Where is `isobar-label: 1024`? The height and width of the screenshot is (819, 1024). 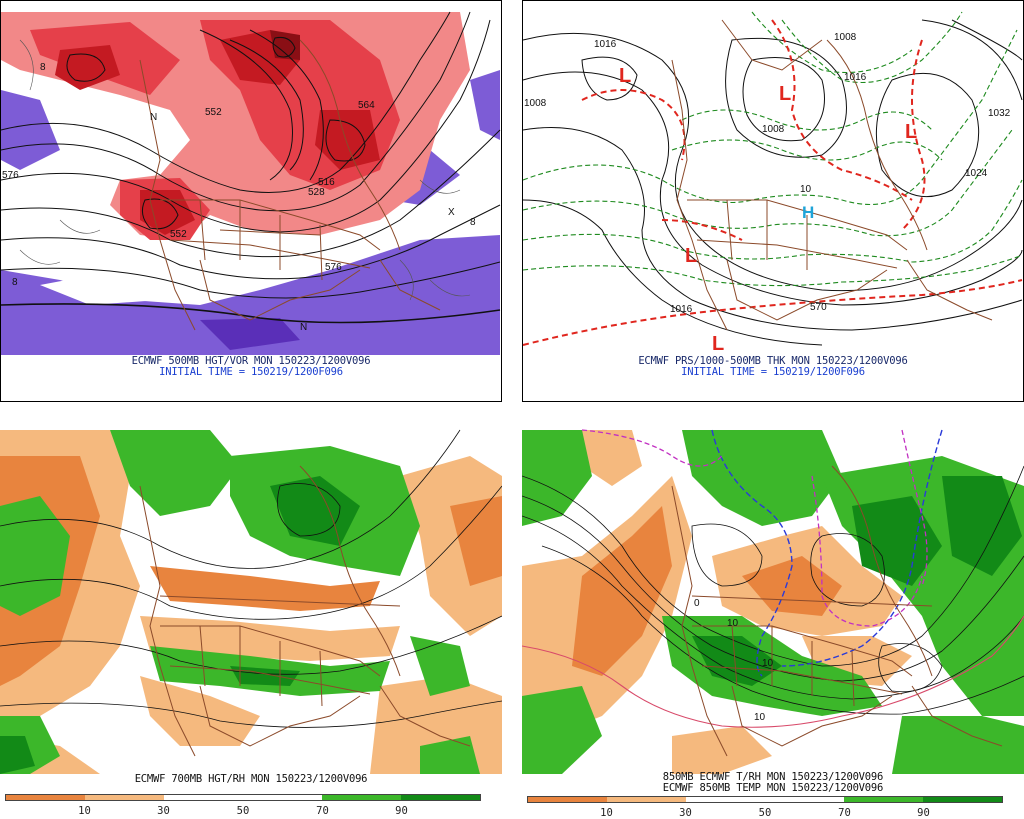 isobar-label: 1024 is located at coordinates (976, 173).